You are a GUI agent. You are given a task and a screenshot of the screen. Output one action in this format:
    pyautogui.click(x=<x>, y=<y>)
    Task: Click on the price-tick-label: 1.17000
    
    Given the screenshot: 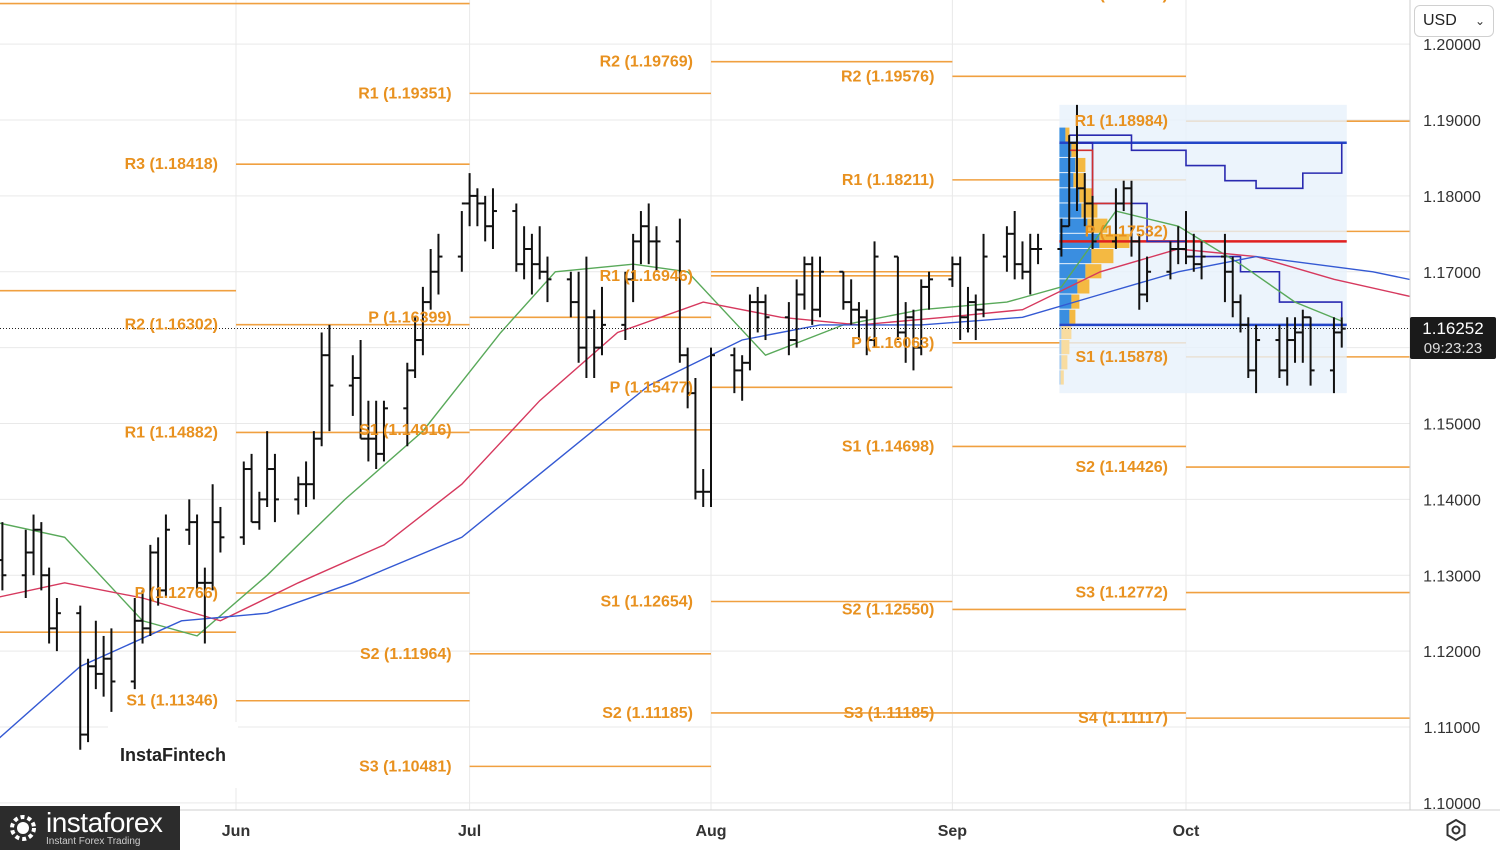 What is the action you would take?
    pyautogui.click(x=1452, y=273)
    